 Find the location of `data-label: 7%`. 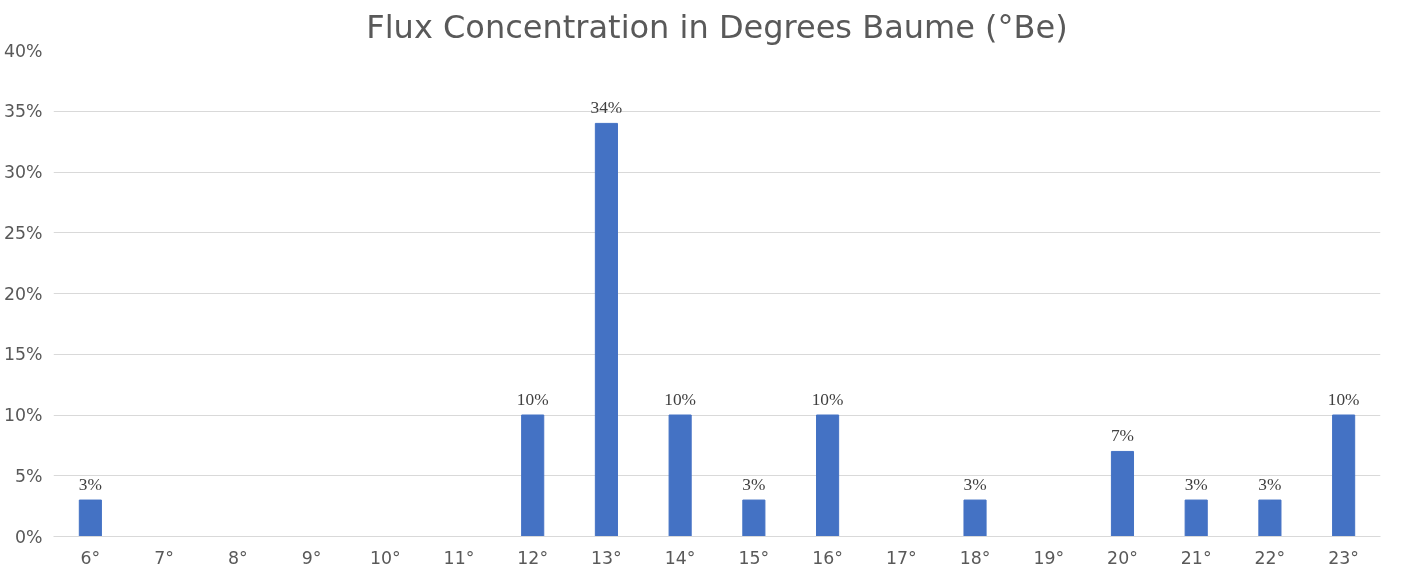

data-label: 7% is located at coordinates (1122, 436).